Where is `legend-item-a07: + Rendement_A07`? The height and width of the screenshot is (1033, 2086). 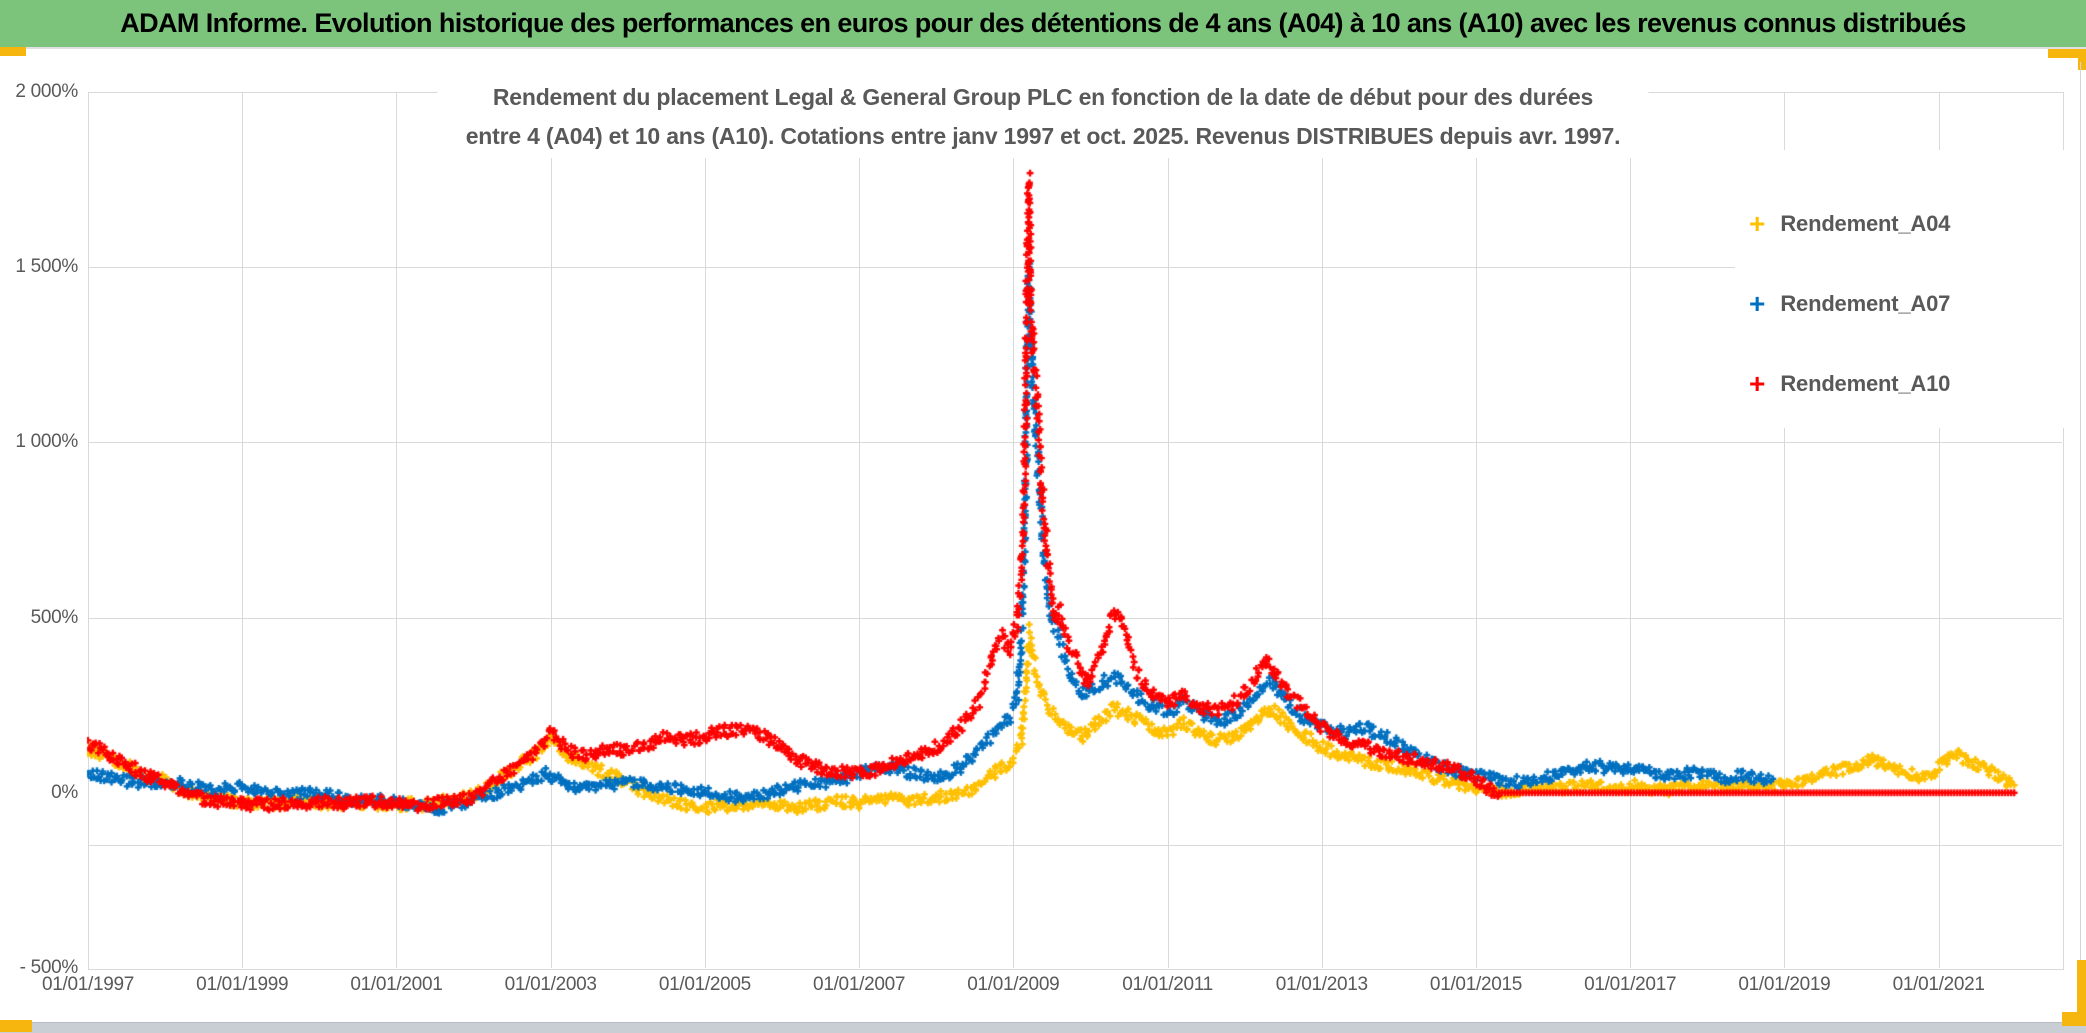 legend-item-a07: + Rendement_A07 is located at coordinates (1849, 304).